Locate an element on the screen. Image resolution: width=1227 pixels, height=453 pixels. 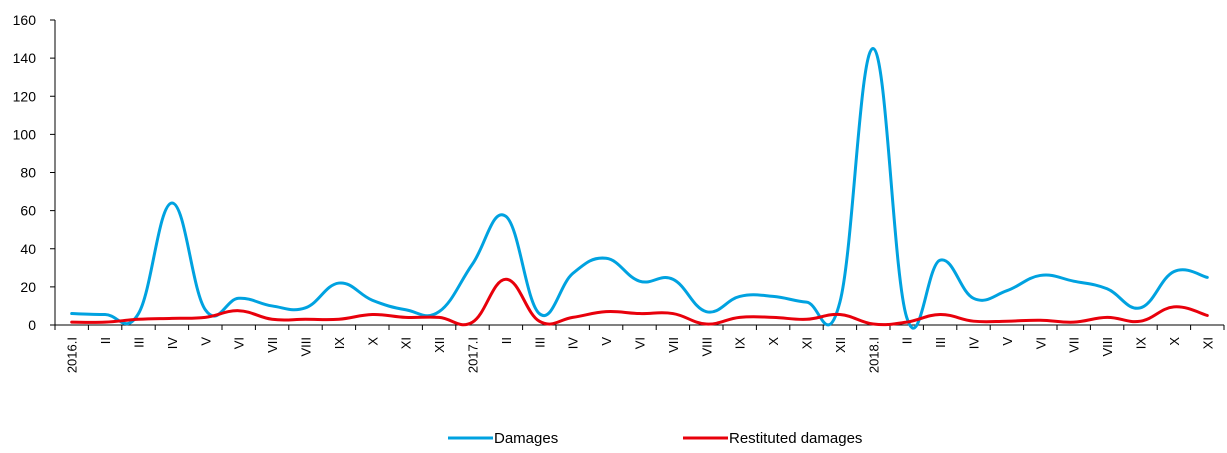
y-tick-label: 20 is located at coordinates (28, 287).